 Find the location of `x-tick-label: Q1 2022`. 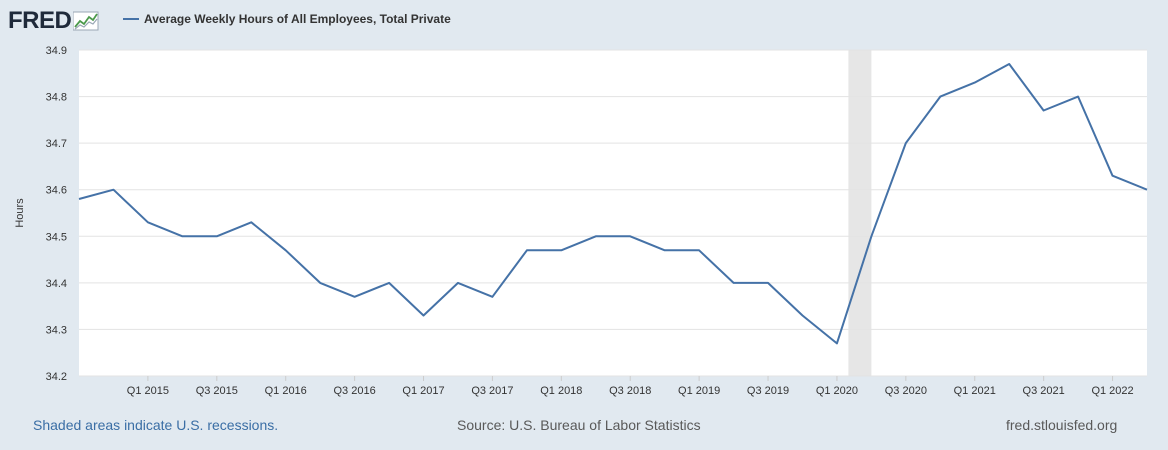

x-tick-label: Q1 2022 is located at coordinates (1112, 391).